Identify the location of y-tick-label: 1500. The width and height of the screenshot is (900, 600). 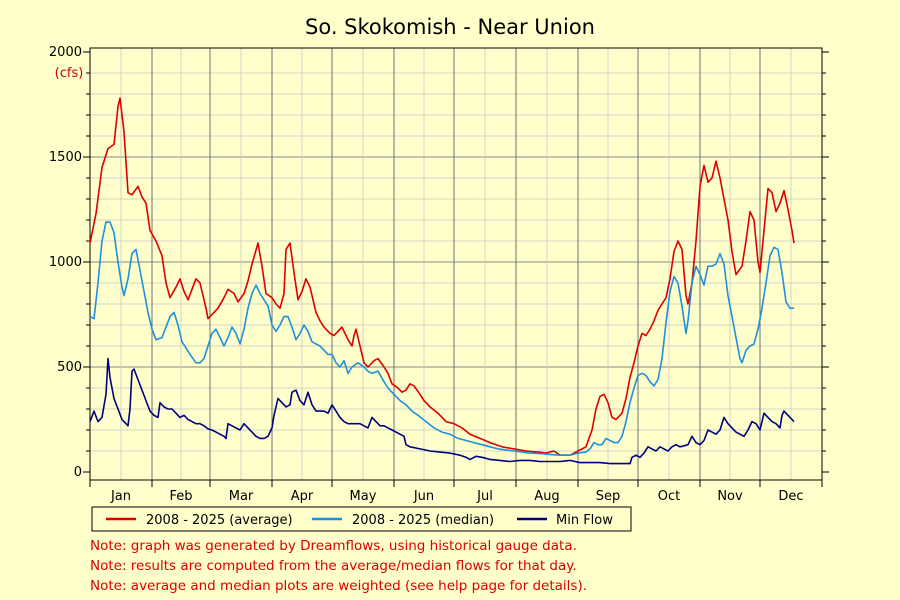
(65, 157).